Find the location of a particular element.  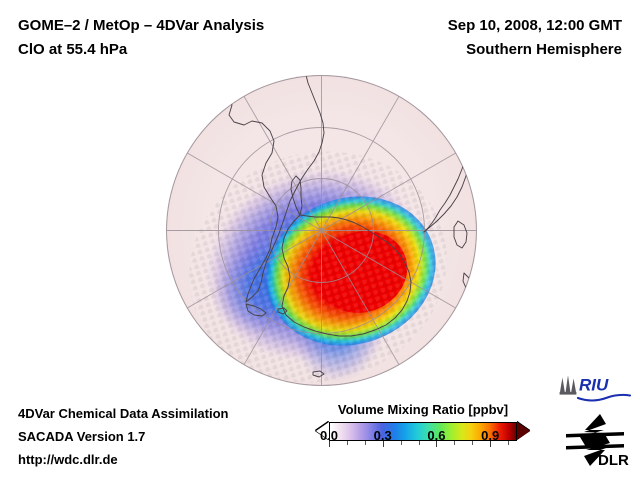

colorbar-tick-label: 0.9 is located at coordinates (490, 435).